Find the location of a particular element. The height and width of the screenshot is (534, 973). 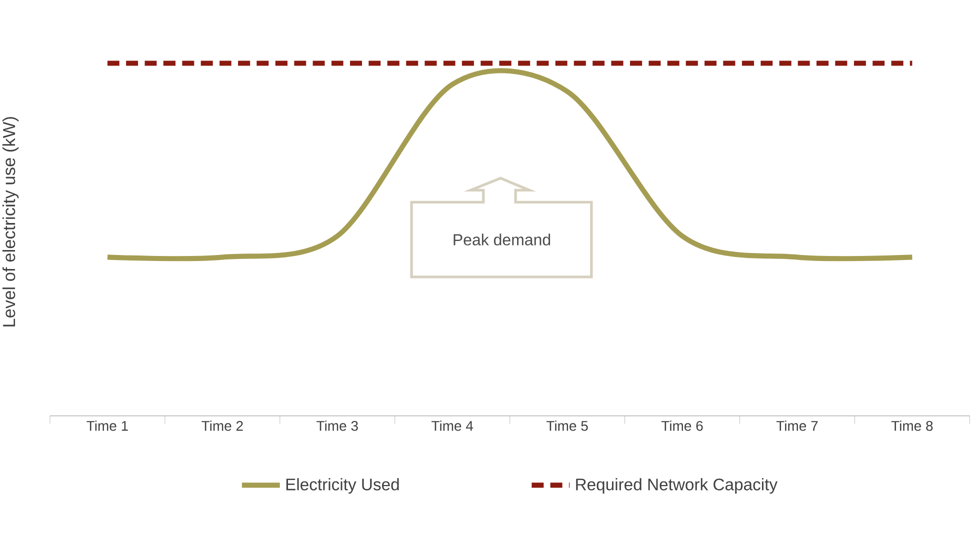

x-tick-label: Time 4 is located at coordinates (453, 425).